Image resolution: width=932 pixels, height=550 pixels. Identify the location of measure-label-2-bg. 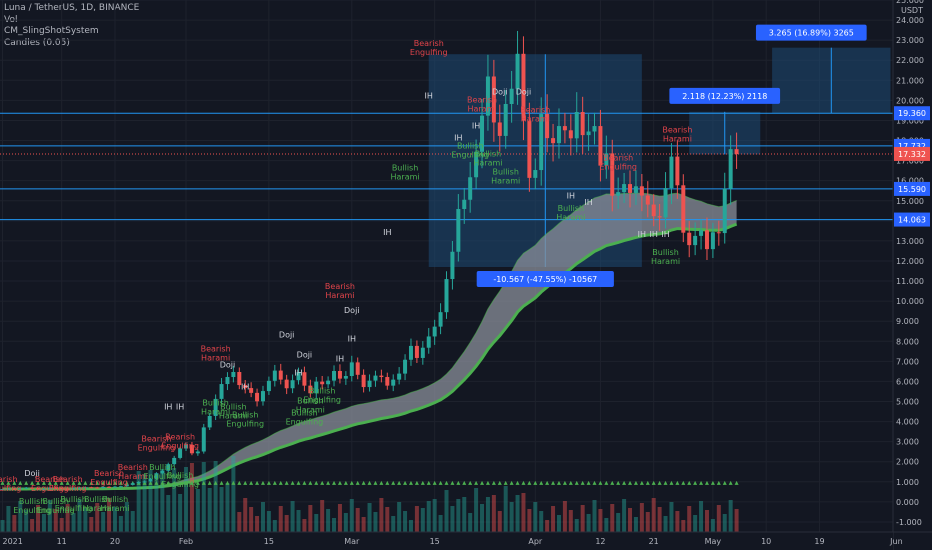
(725, 95).